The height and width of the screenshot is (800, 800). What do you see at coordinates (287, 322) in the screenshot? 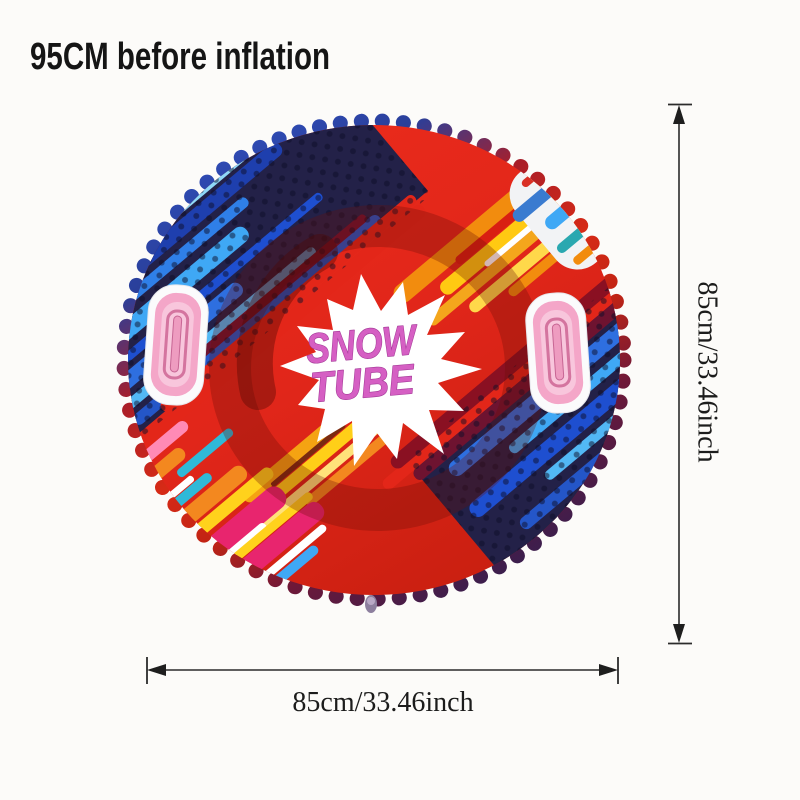
I see `tube-hole-shadow` at bounding box center [287, 322].